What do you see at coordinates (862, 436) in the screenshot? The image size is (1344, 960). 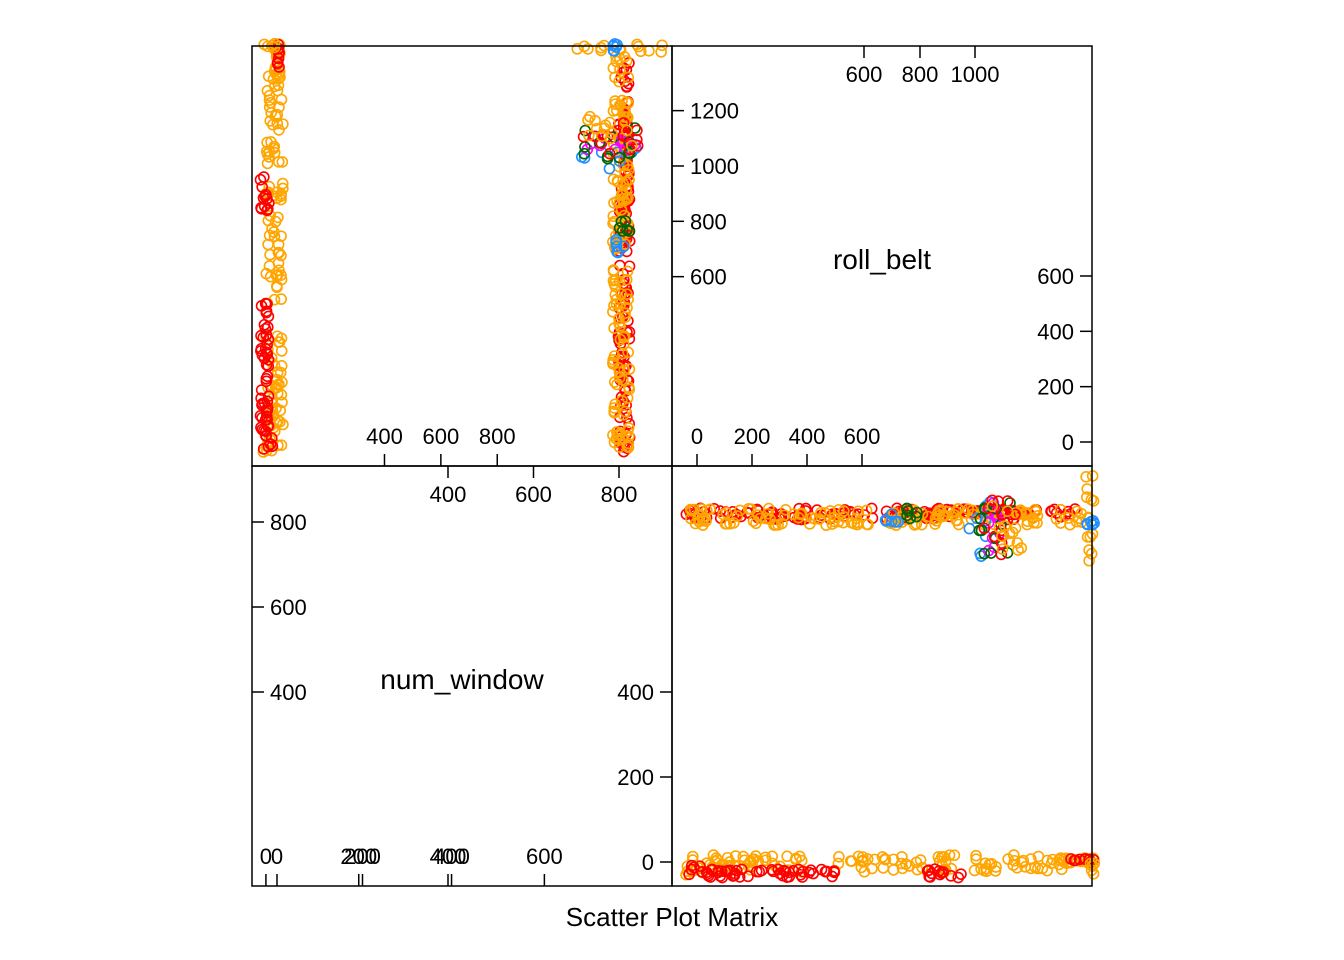 I see `tick-tr-bottom-600-label: 600` at bounding box center [862, 436].